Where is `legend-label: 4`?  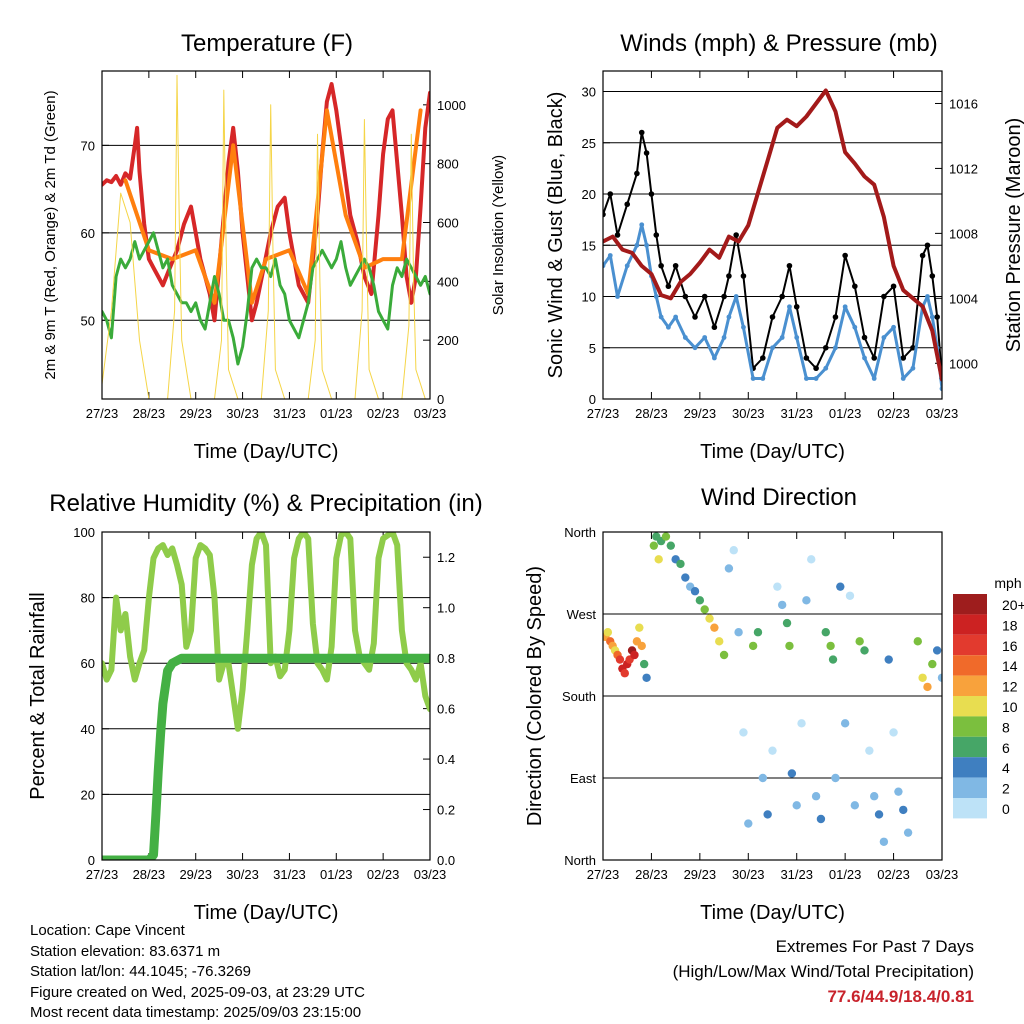
legend-label: 4 is located at coordinates (1006, 768).